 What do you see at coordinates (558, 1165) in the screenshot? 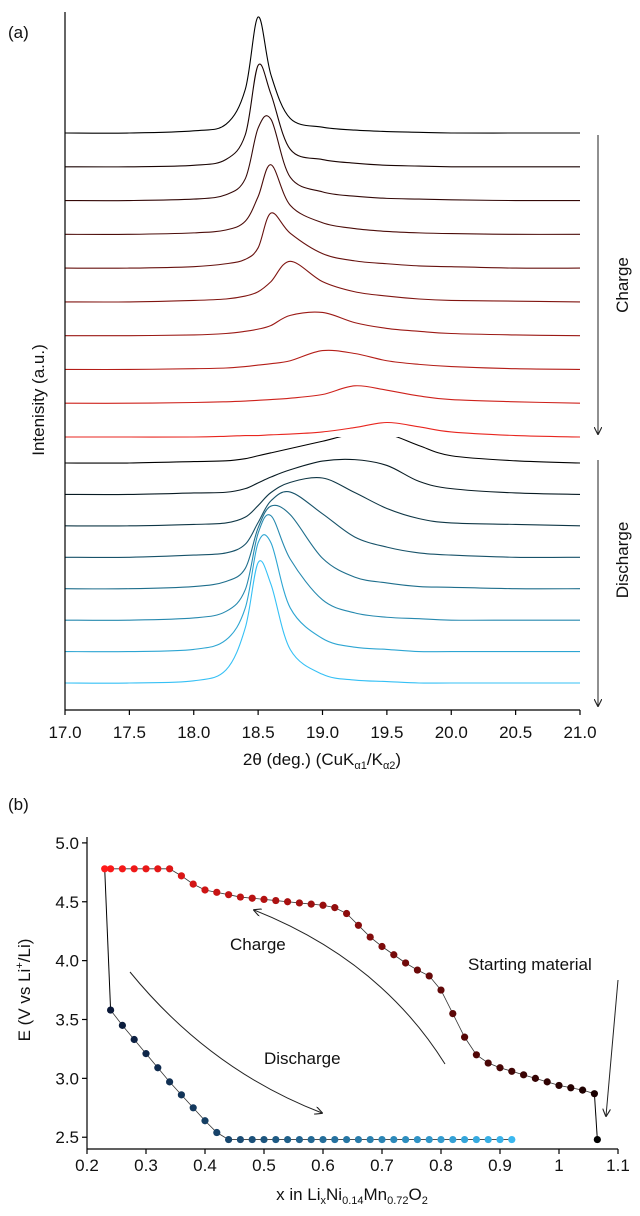
I see `x-tick-label: 1` at bounding box center [558, 1165].